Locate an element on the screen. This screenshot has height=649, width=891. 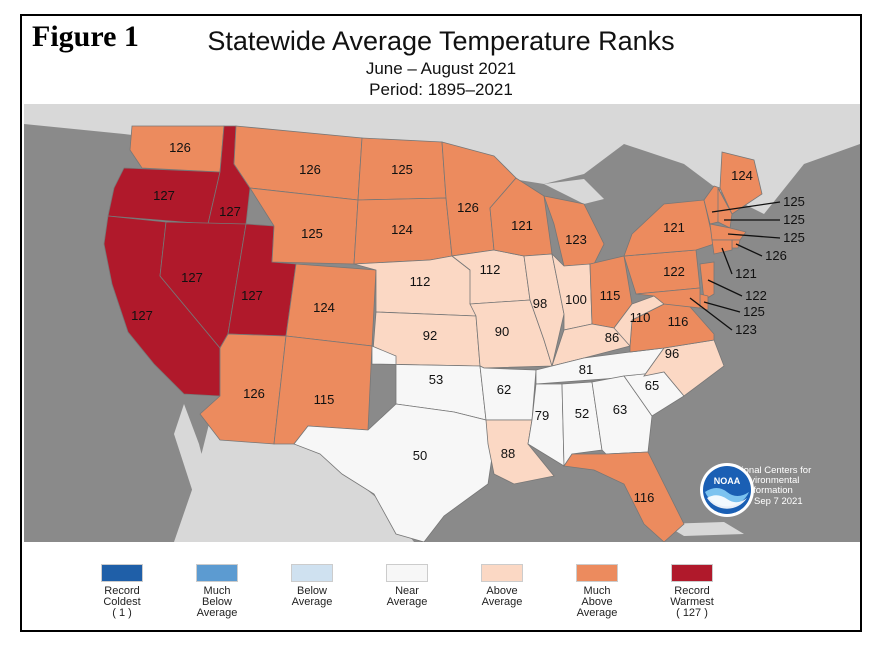
rank-label-al: 52 is located at coordinates (582, 413).